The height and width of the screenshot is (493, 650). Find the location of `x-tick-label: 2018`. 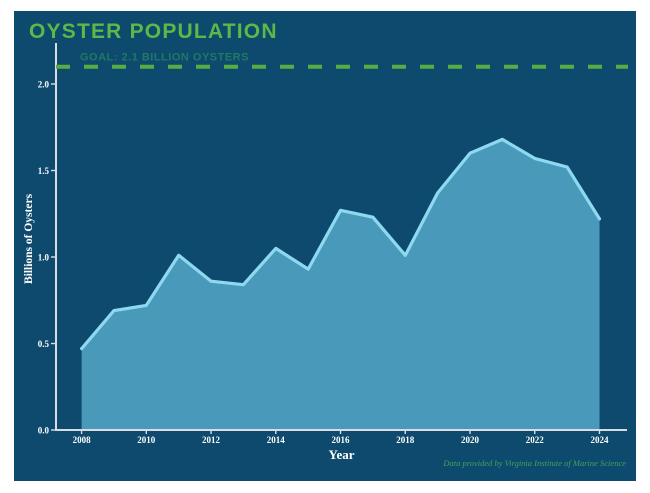

x-tick-label: 2018 is located at coordinates (405, 440).